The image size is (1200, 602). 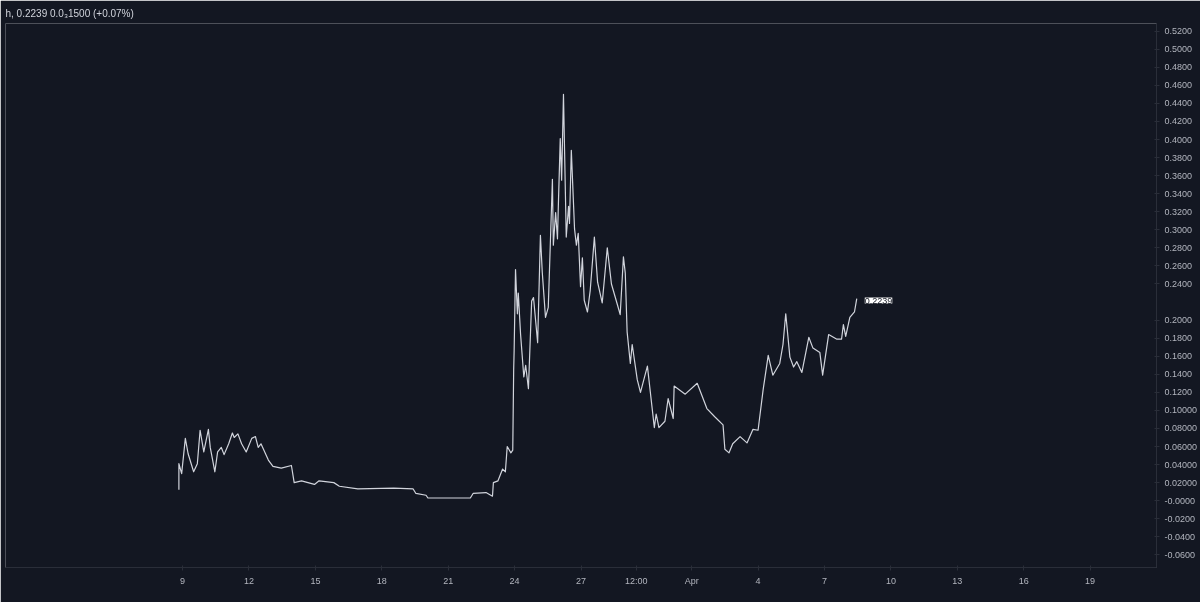 I want to click on y-tick-label: 0.1400, so click(x=1178, y=374).